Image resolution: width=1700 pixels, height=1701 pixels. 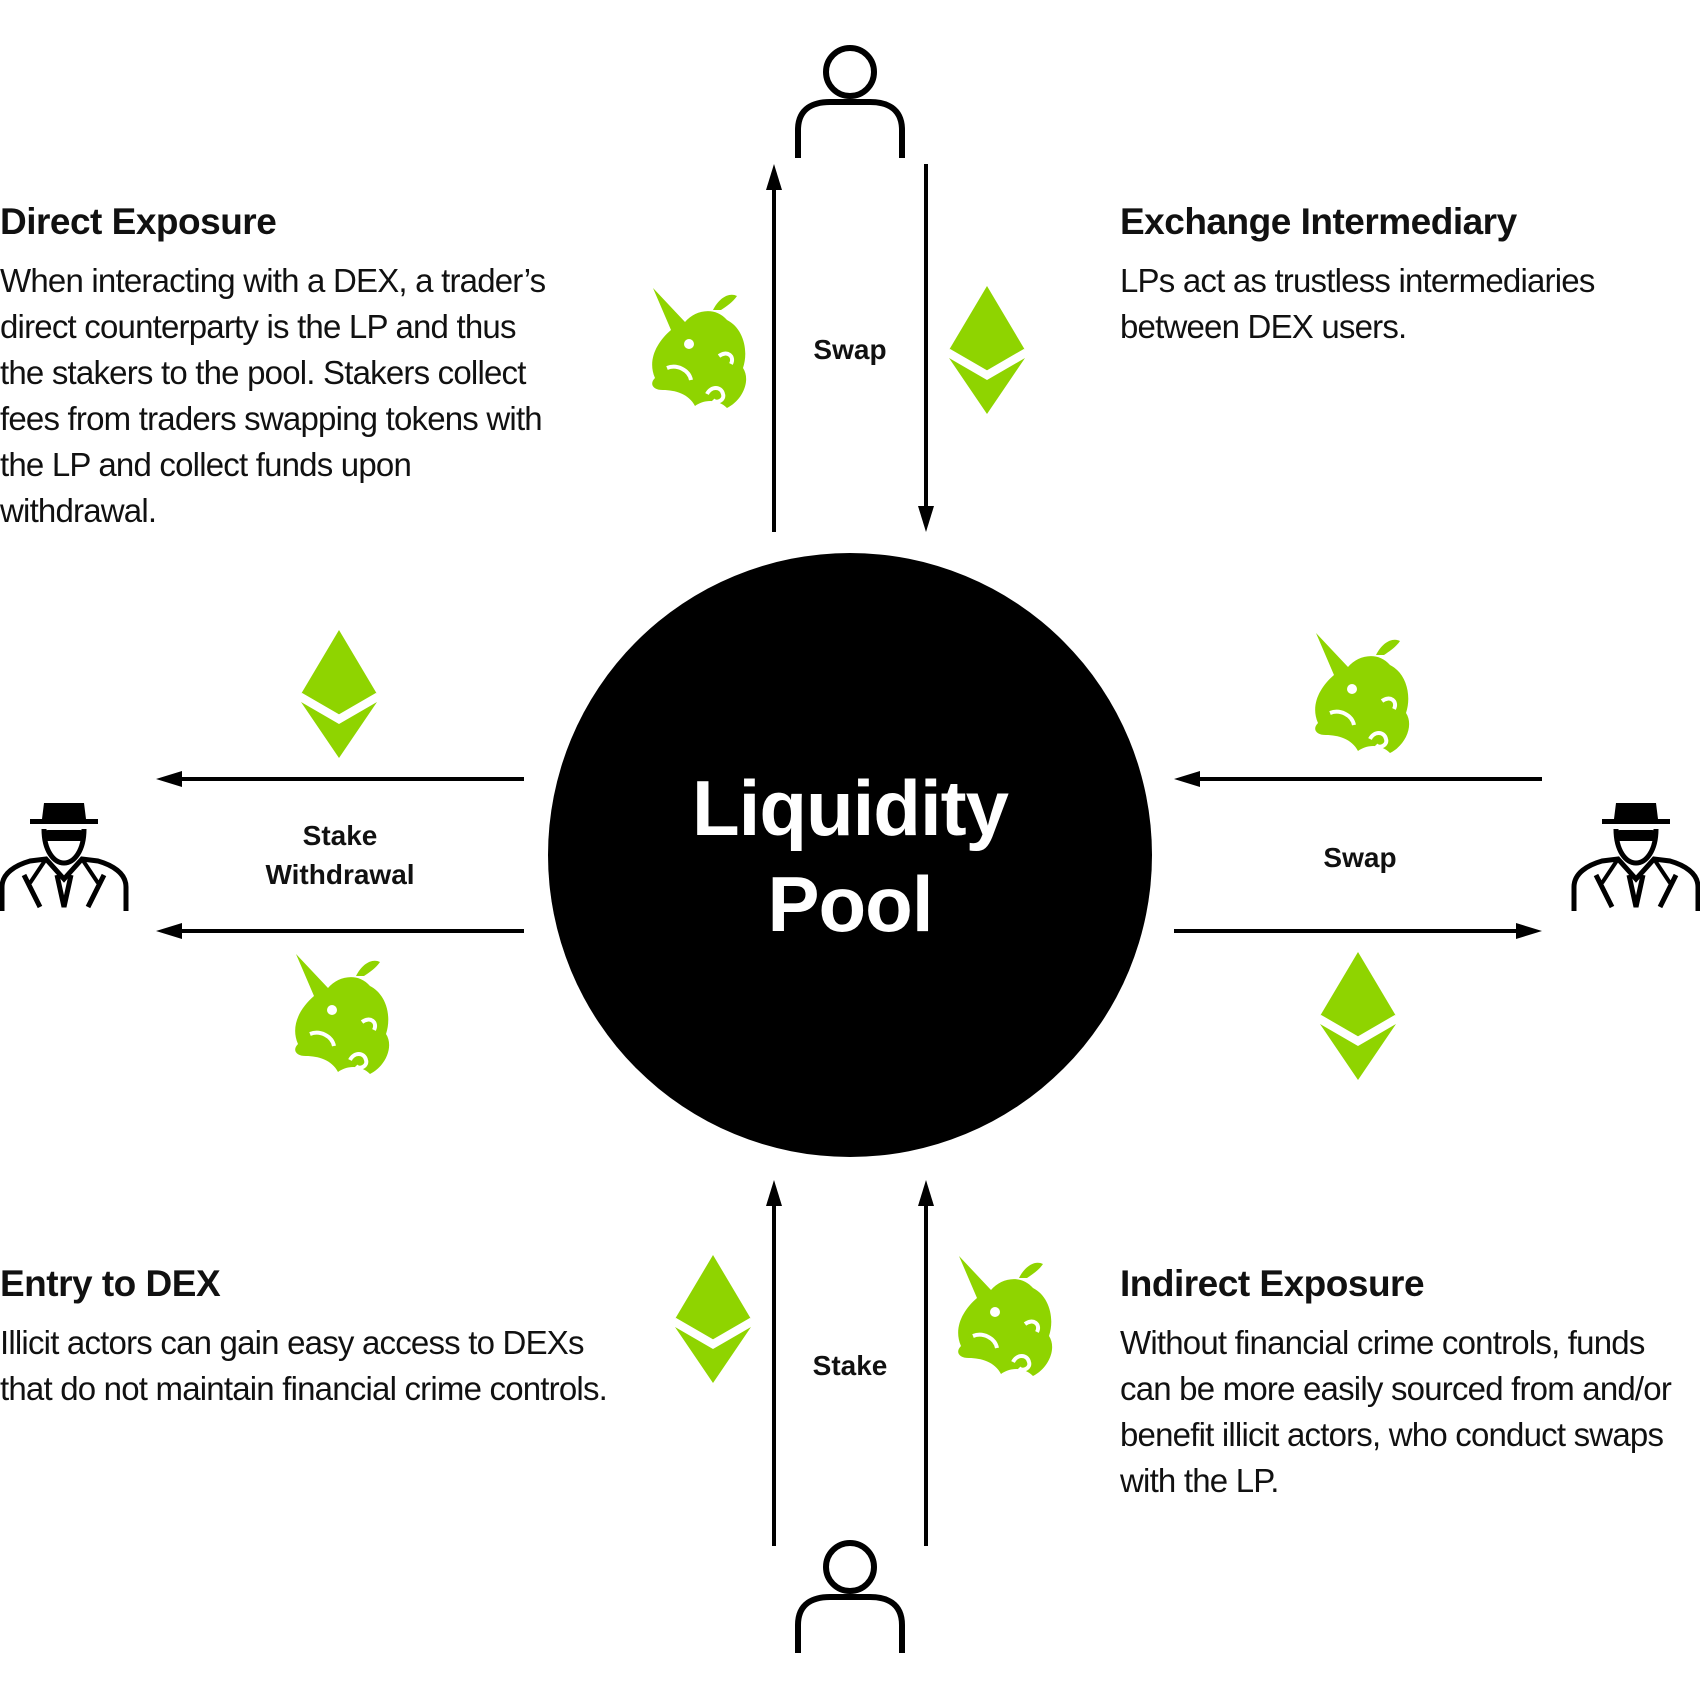 I want to click on pool-title-line2: Pool, so click(x=850, y=904).